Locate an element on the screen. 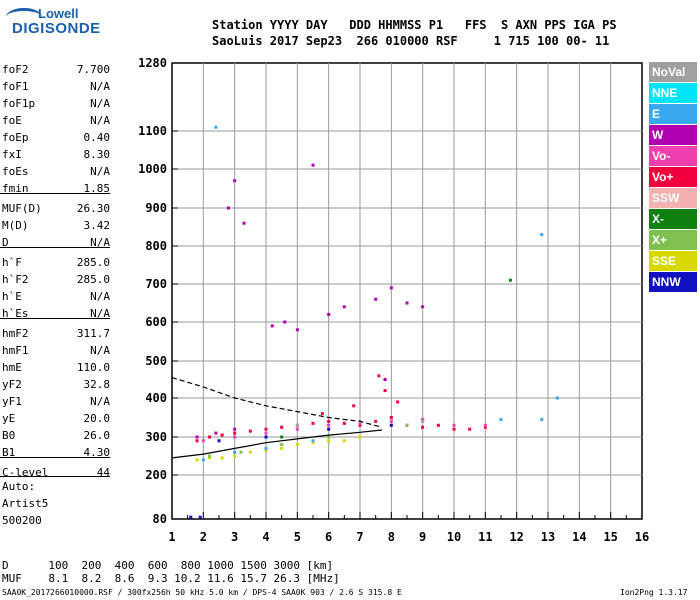 The image size is (700, 600). y-tick-label: 1100 is located at coordinates (152, 131).